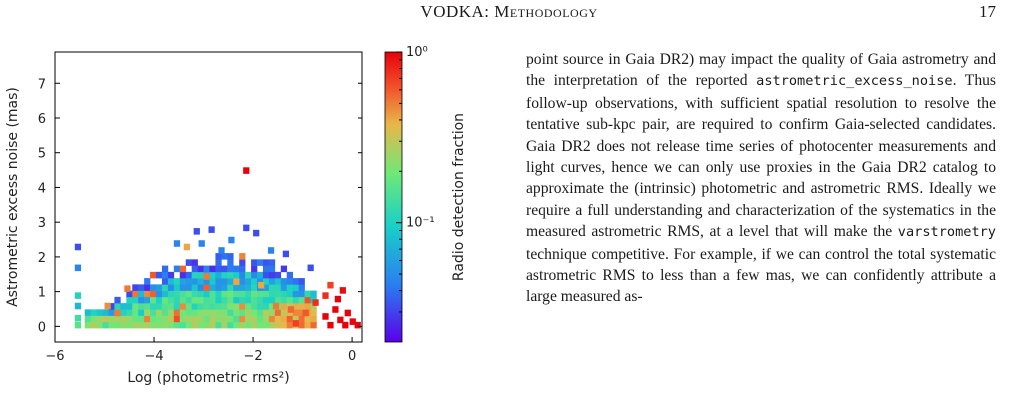 Image resolution: width=1018 pixels, height=417 pixels. Describe the element at coordinates (54, 356) in the screenshot. I see `x-tick-label: −6` at that location.